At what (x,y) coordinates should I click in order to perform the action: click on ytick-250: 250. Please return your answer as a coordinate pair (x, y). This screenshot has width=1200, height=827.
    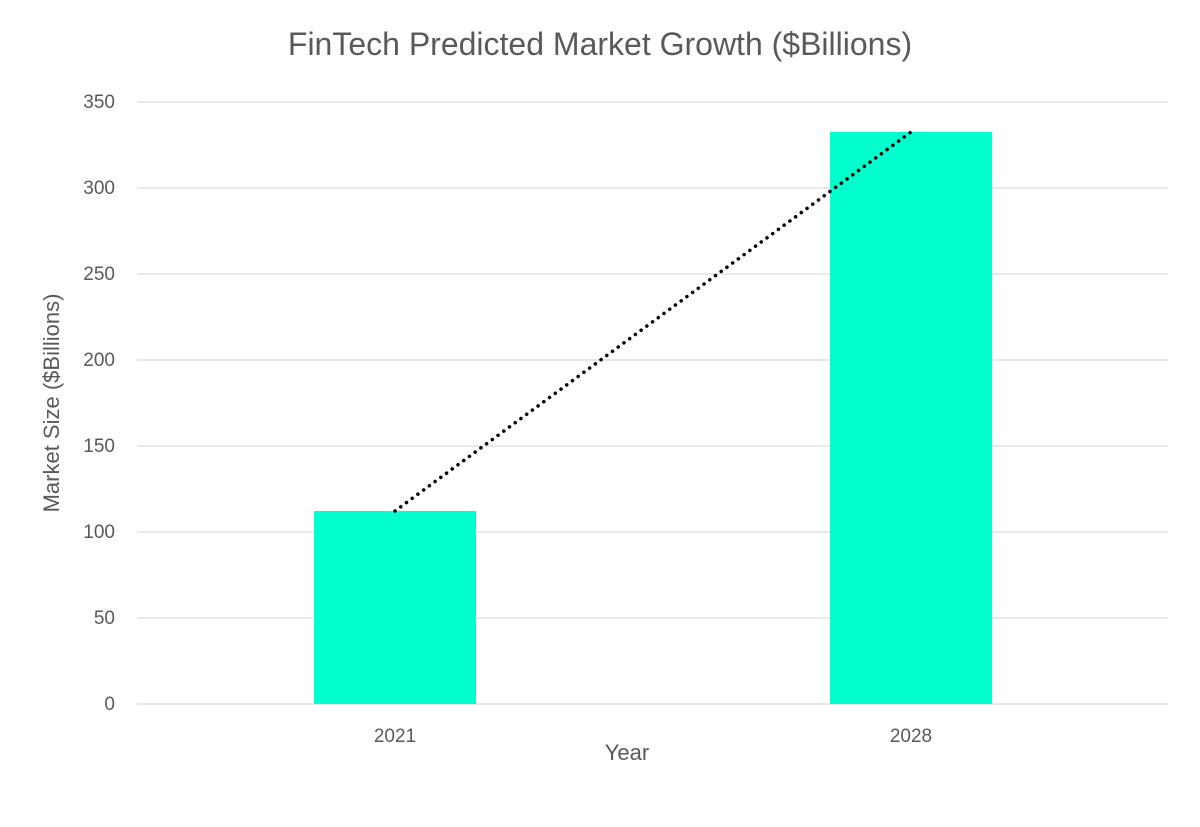
    Looking at the image, I should click on (99, 274).